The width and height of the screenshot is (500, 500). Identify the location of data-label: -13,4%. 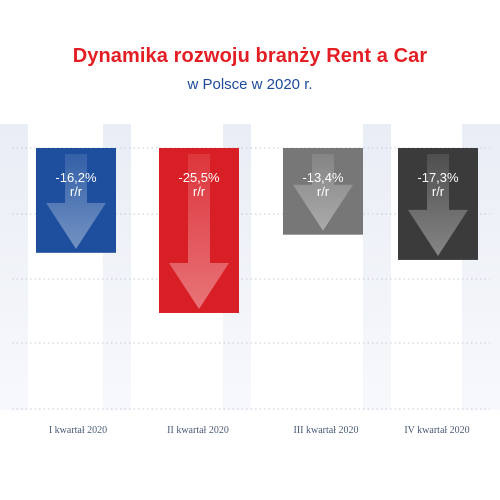
(323, 177).